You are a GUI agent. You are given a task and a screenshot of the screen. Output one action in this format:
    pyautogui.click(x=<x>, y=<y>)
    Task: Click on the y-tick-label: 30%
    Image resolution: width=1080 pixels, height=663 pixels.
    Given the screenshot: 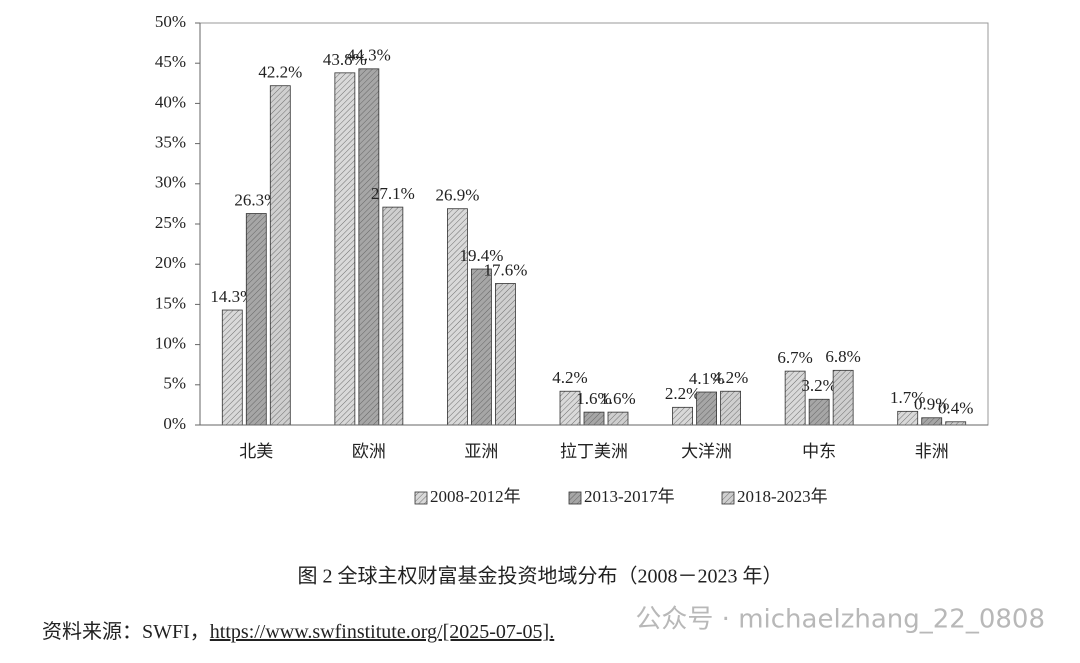 What is the action you would take?
    pyautogui.click(x=170, y=182)
    